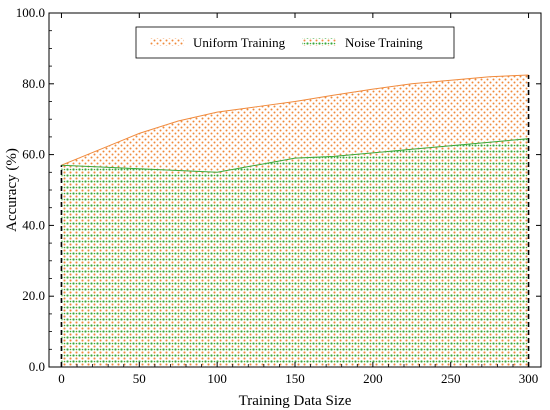 The image size is (550, 410). Describe the element at coordinates (30, 12) in the screenshot. I see `y-tick-label: 100.0` at that location.